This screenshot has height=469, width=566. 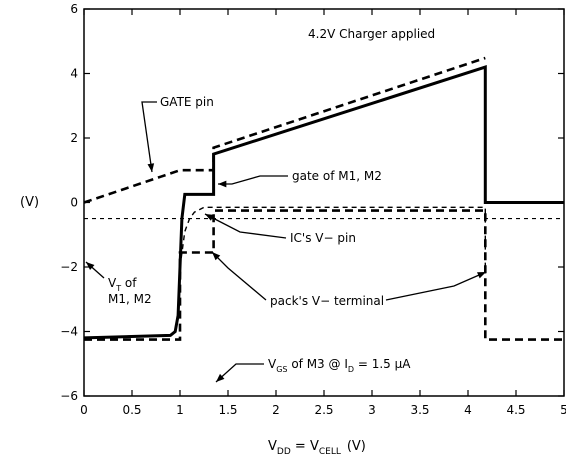 I want to click on vt-of: of, so click(x=129, y=283).